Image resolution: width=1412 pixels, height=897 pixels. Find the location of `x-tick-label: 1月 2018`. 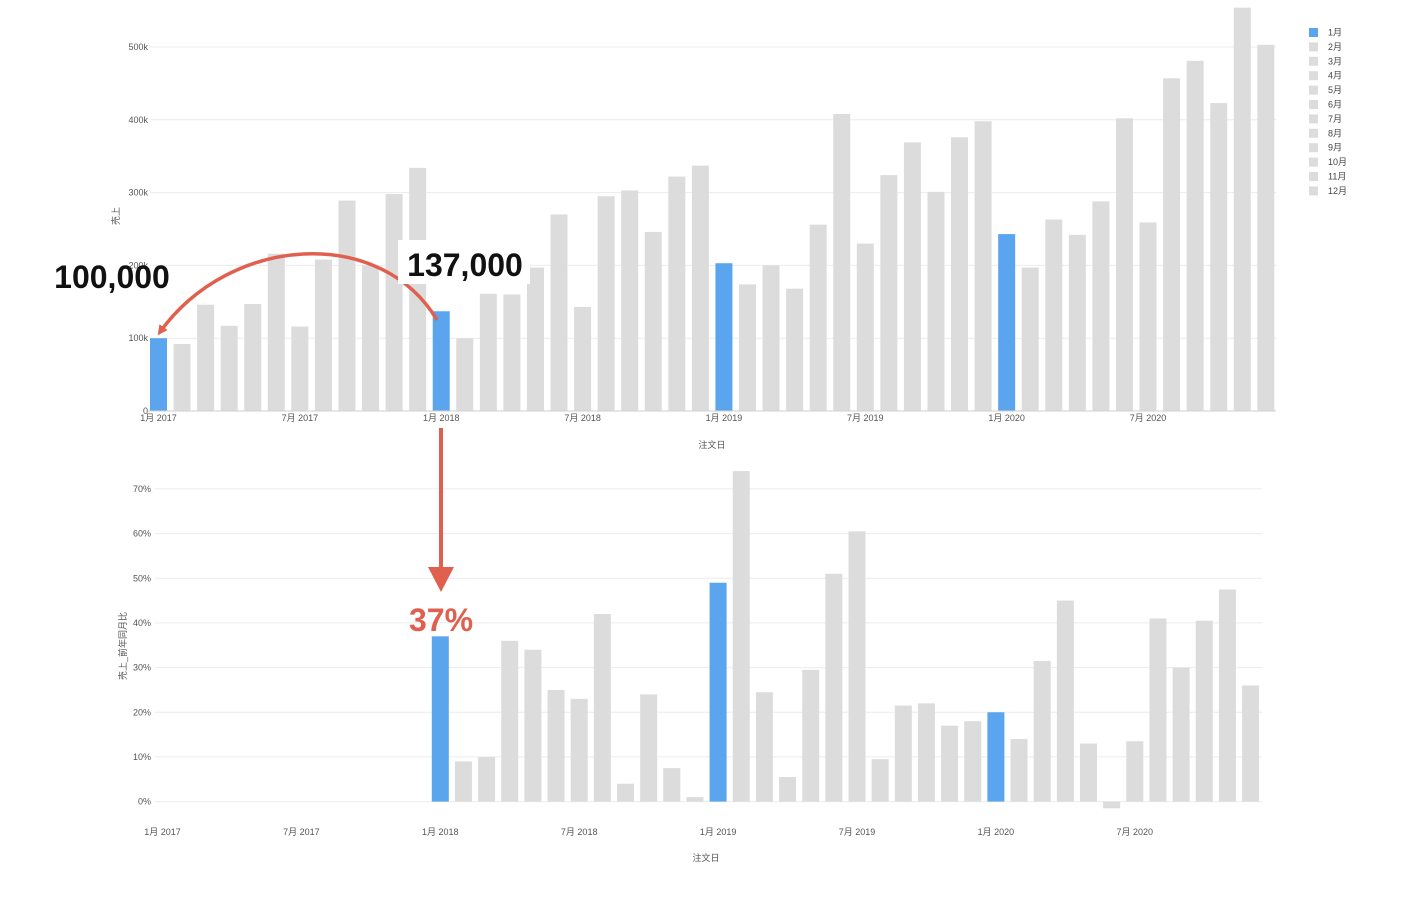

x-tick-label: 1月 2018 is located at coordinates (440, 832).